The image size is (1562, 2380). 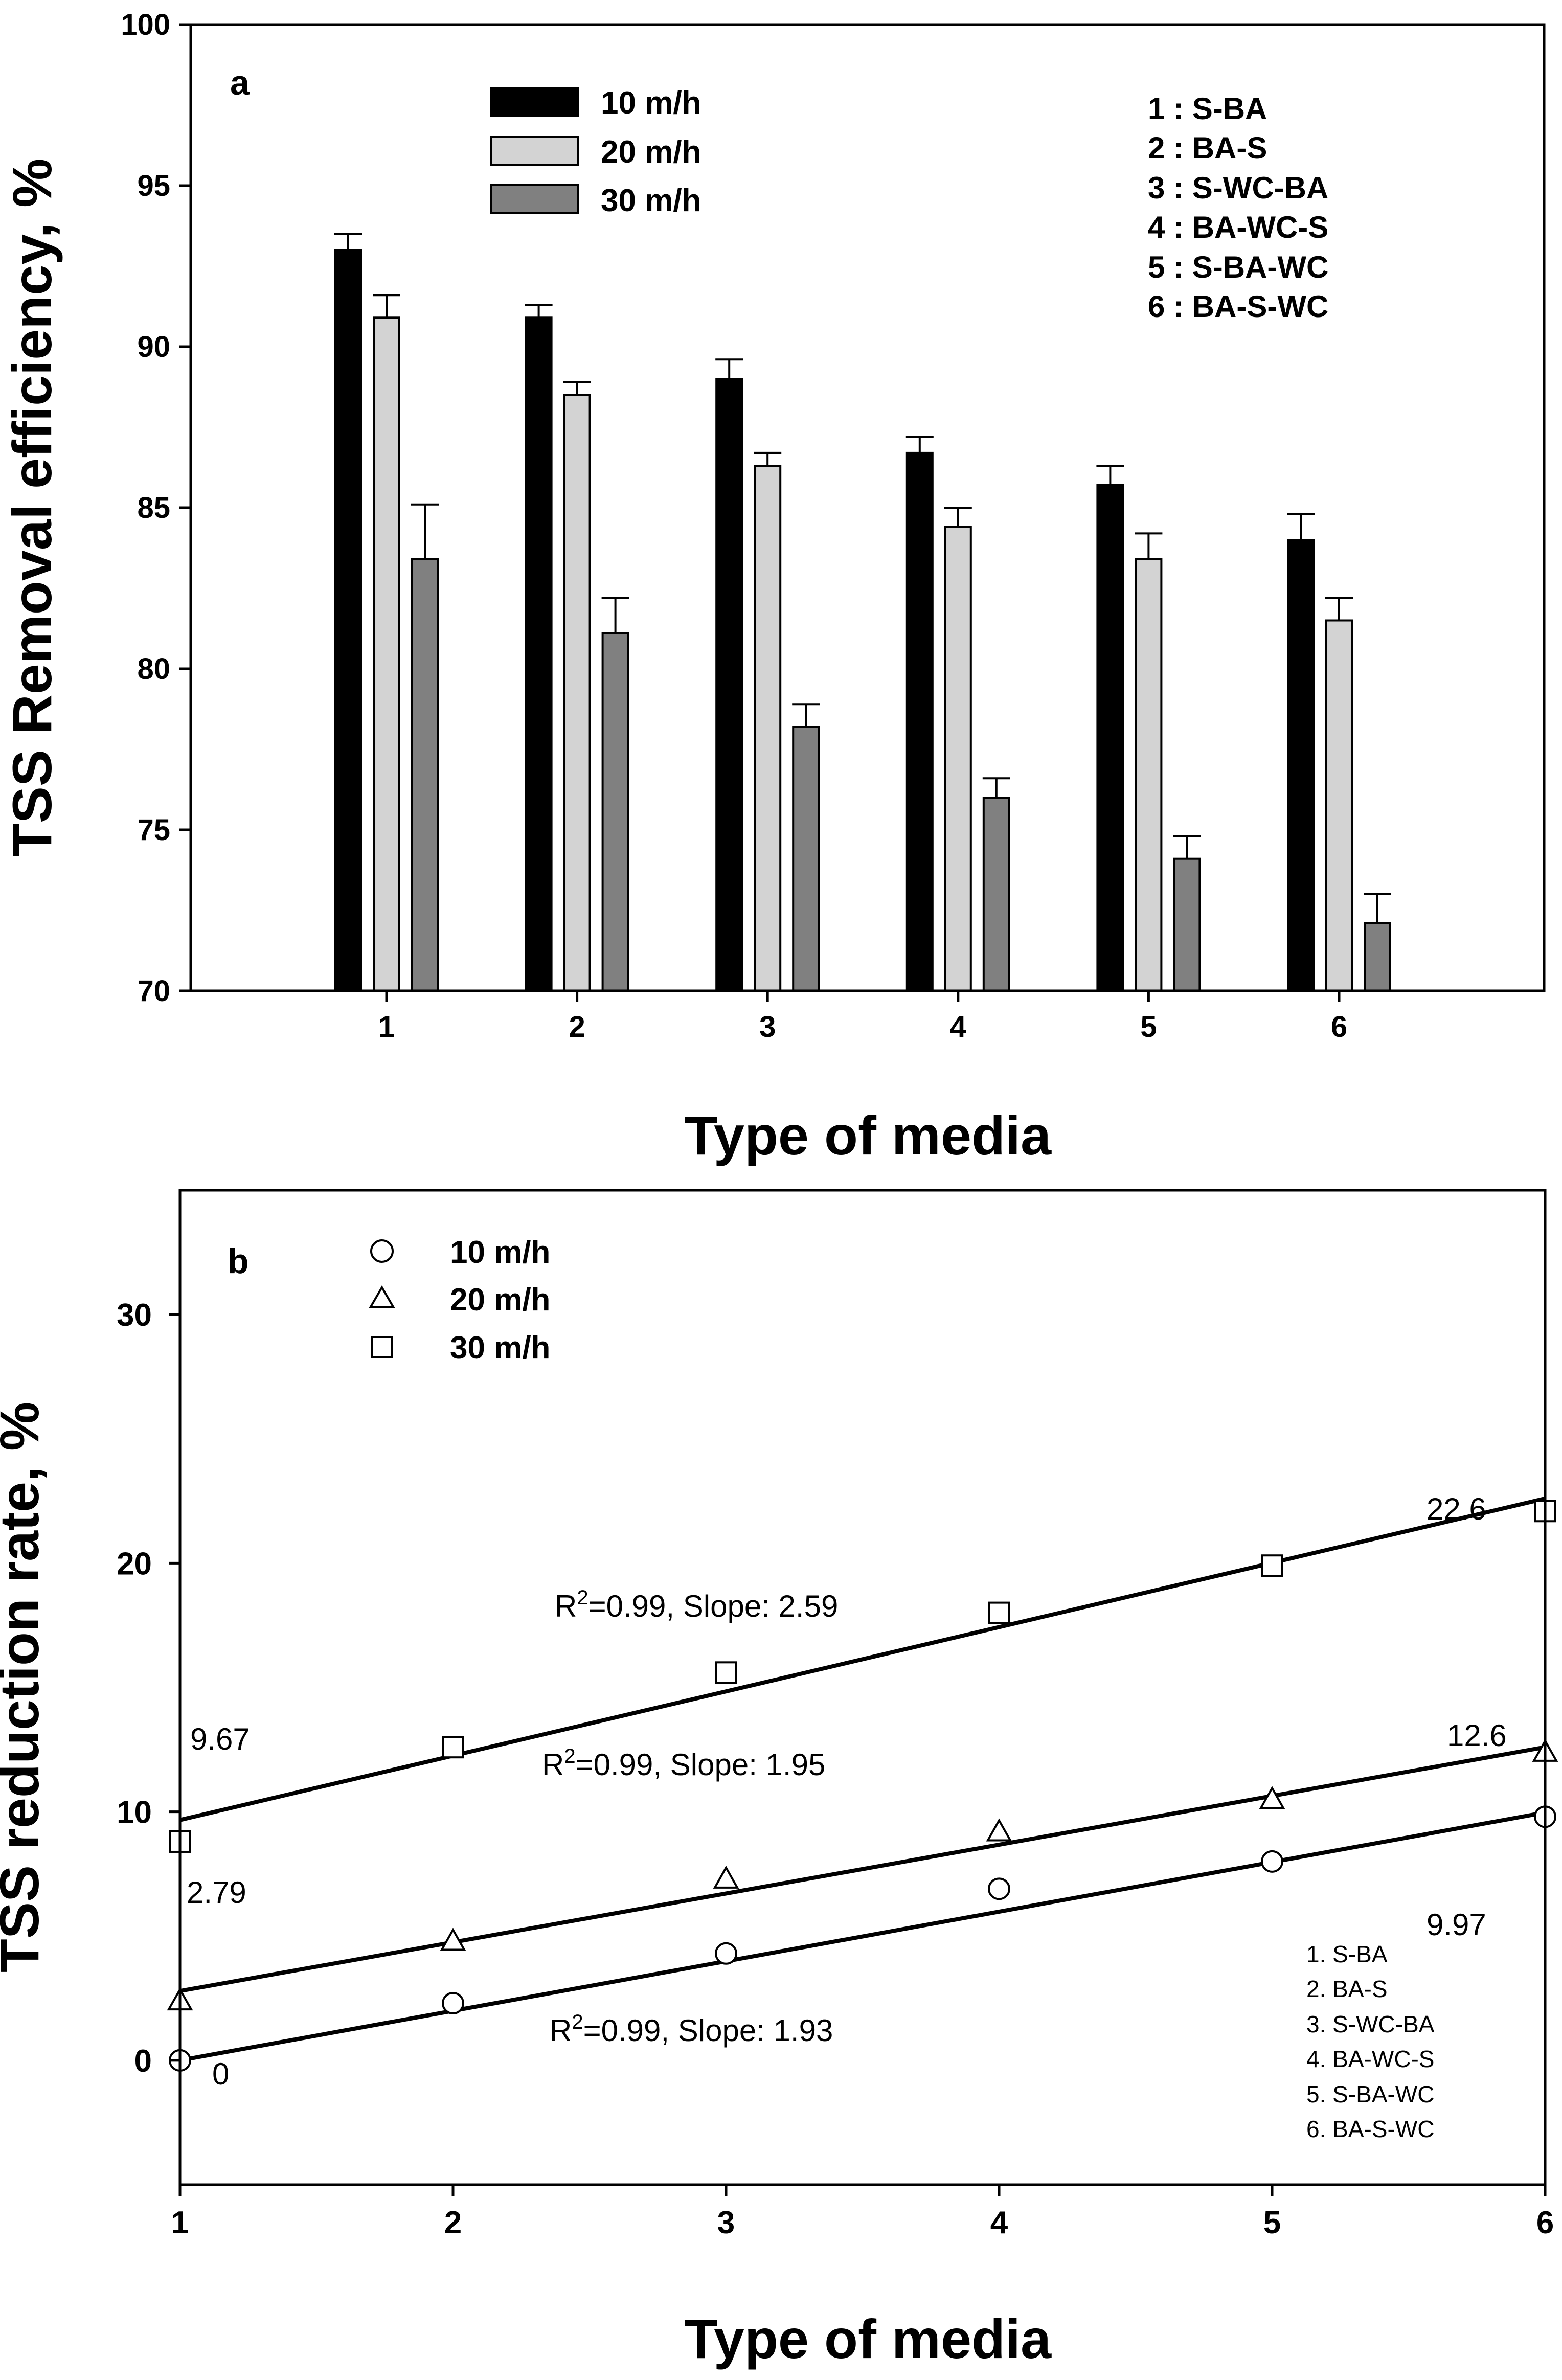 What do you see at coordinates (134, 1315) in the screenshot?
I see `y-tick-label: 30` at bounding box center [134, 1315].